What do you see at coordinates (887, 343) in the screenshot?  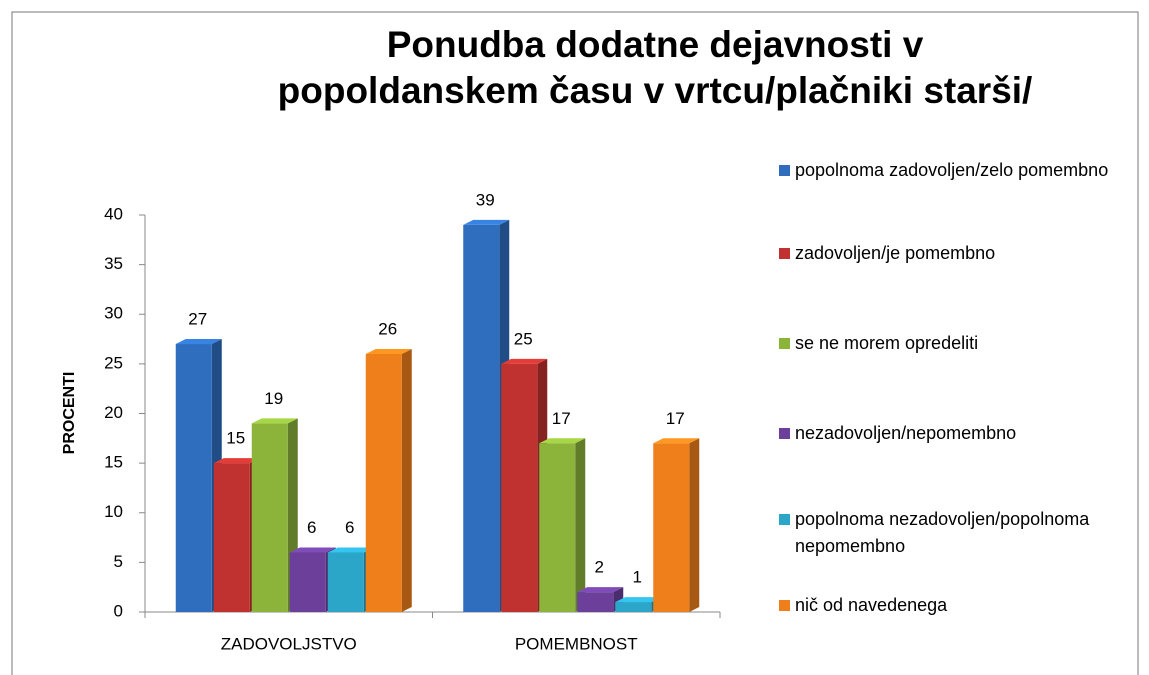 I see `legend-label: se ne morem opredeliti` at bounding box center [887, 343].